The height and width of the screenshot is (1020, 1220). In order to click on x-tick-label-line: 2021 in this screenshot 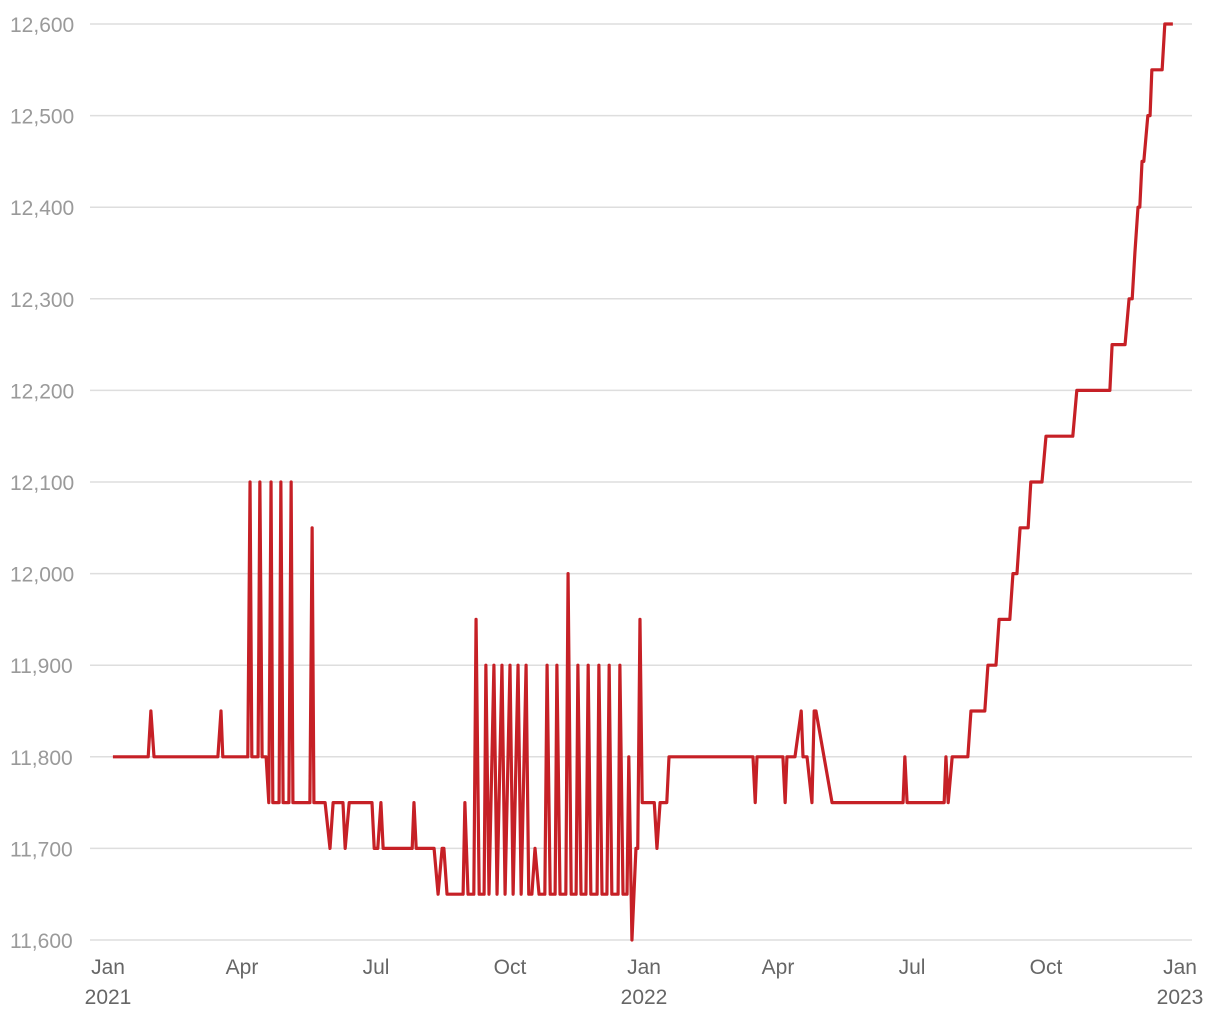, I will do `click(108, 997)`.